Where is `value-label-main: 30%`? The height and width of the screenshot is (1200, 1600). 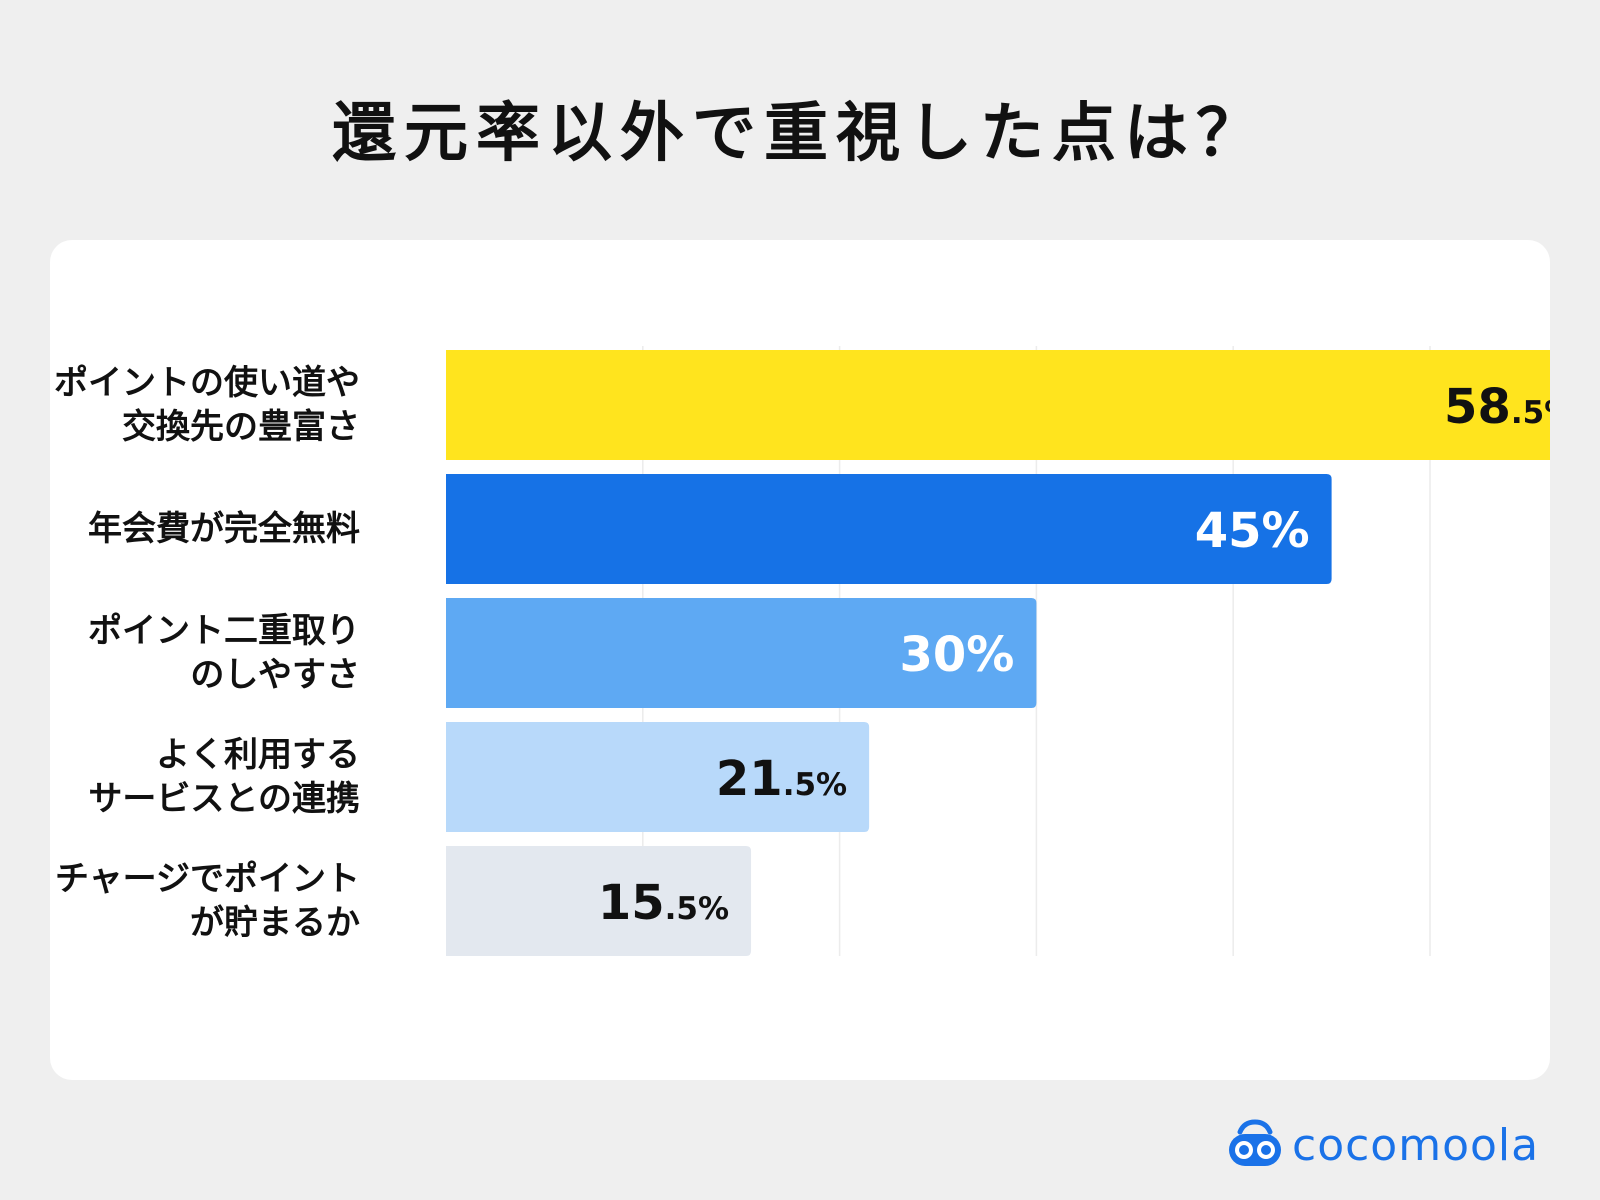
value-label-main: 30% is located at coordinates (957, 655).